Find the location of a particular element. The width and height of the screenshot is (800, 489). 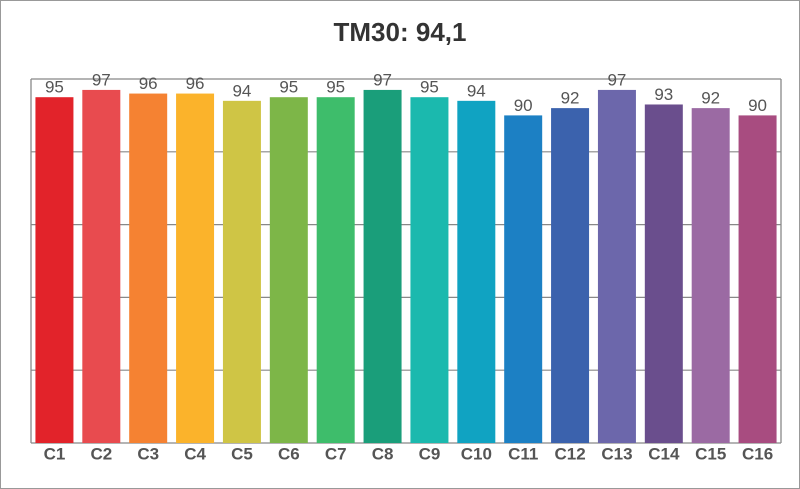

x-tick-label: C13 is located at coordinates (616, 453).